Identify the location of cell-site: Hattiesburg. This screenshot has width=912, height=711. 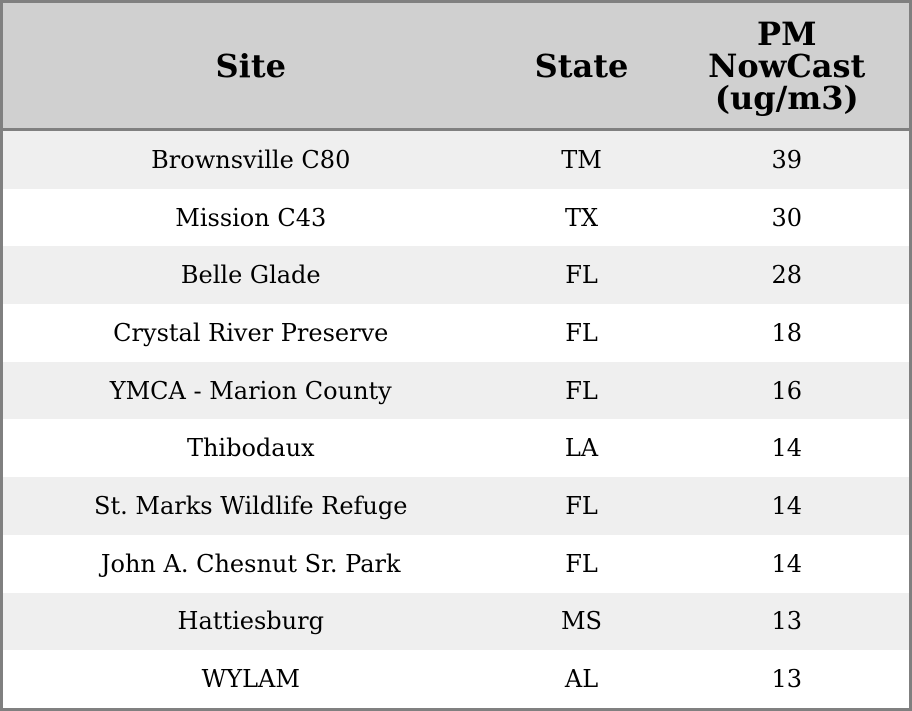
(250, 621).